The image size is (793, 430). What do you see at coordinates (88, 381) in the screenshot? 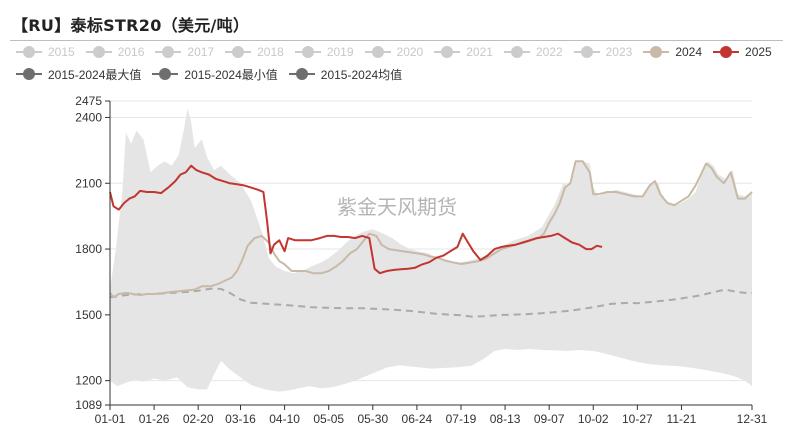
I see `y-tick-label-1200: 1200` at bounding box center [88, 381].